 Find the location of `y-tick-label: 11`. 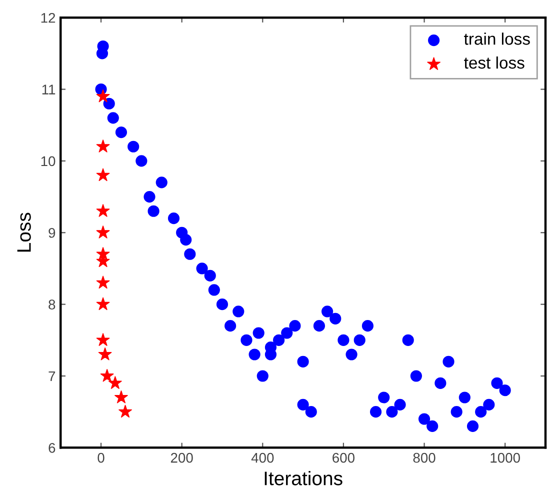

y-tick-label: 11 is located at coordinates (49, 89).